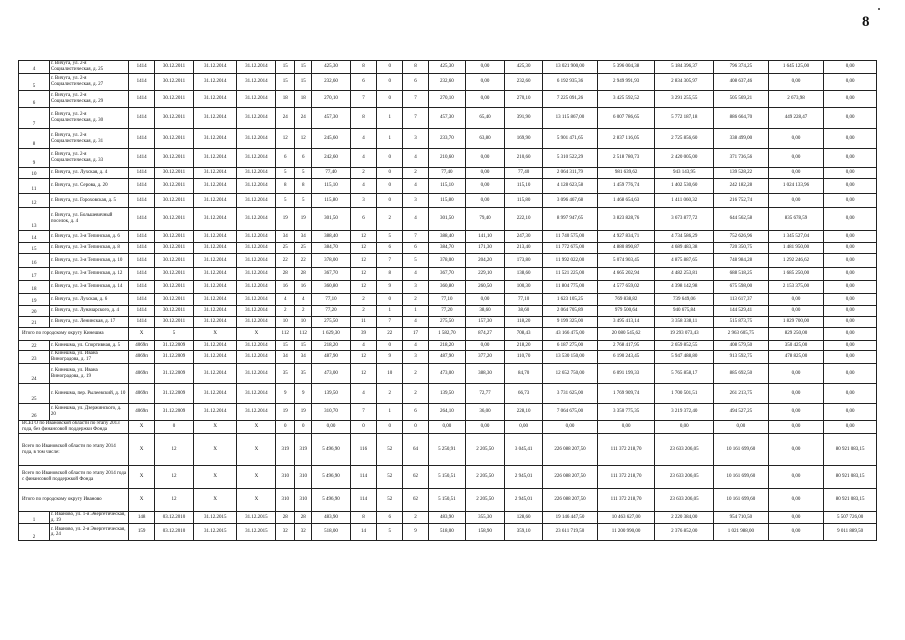 The image size is (905, 640). I want to click on table-cell: 391,90, so click(524, 118).